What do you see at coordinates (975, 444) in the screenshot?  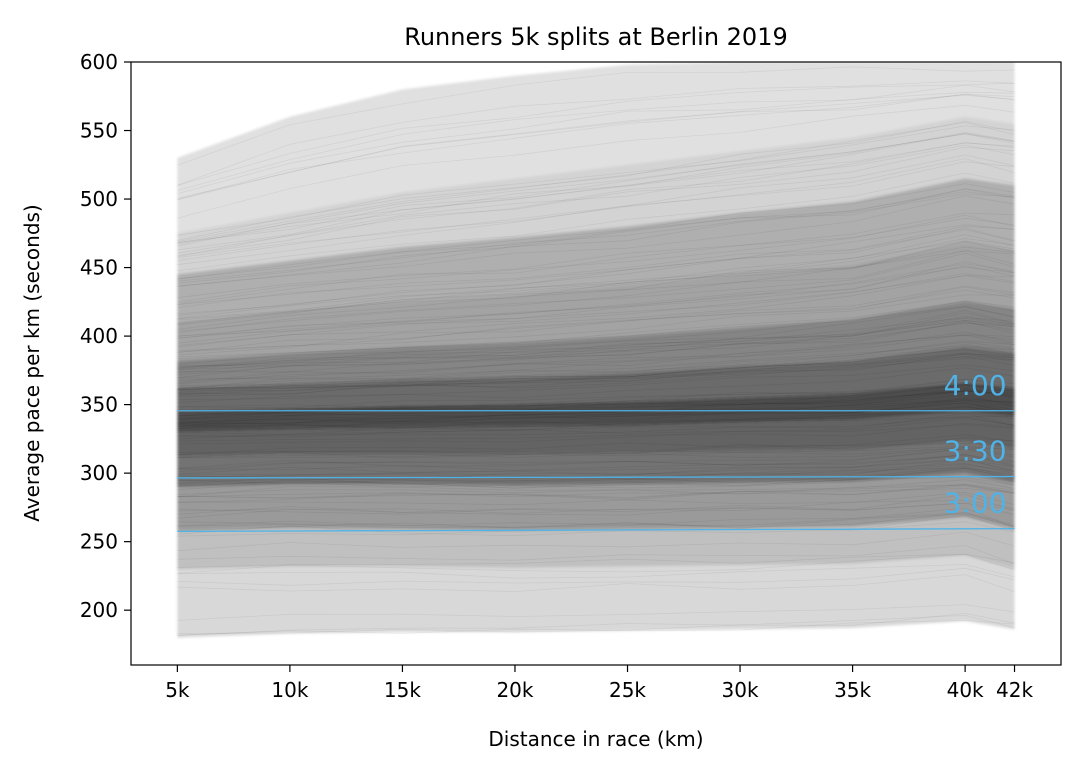 I see `reference-labels: 4:00 3:30 3:00` at bounding box center [975, 444].